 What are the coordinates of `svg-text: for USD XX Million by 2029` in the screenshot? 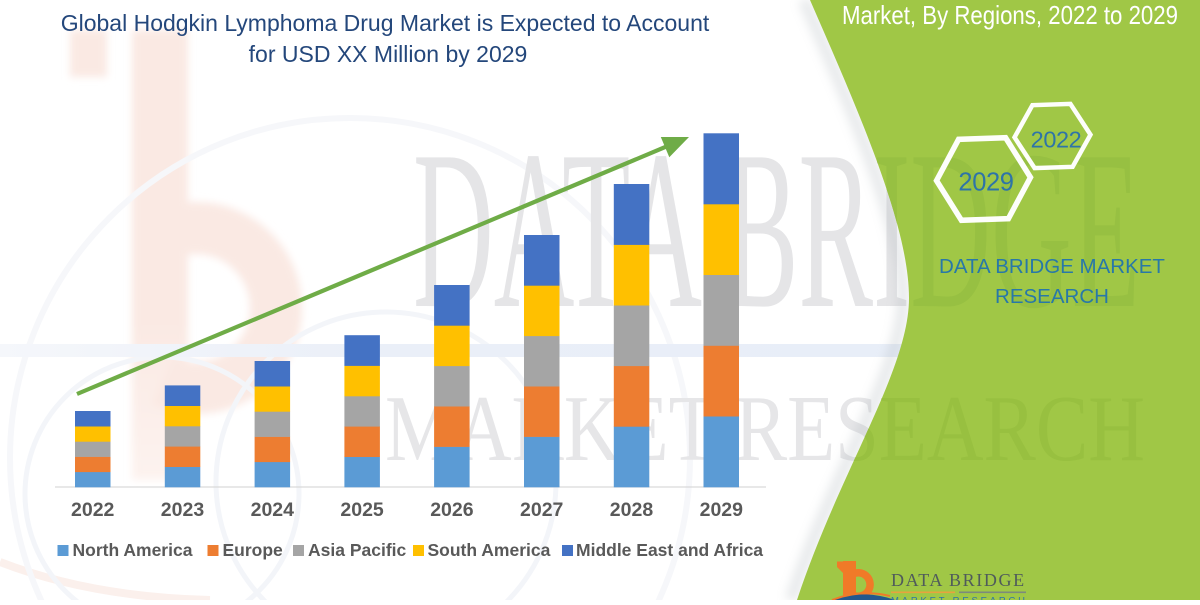 It's located at (388, 54).